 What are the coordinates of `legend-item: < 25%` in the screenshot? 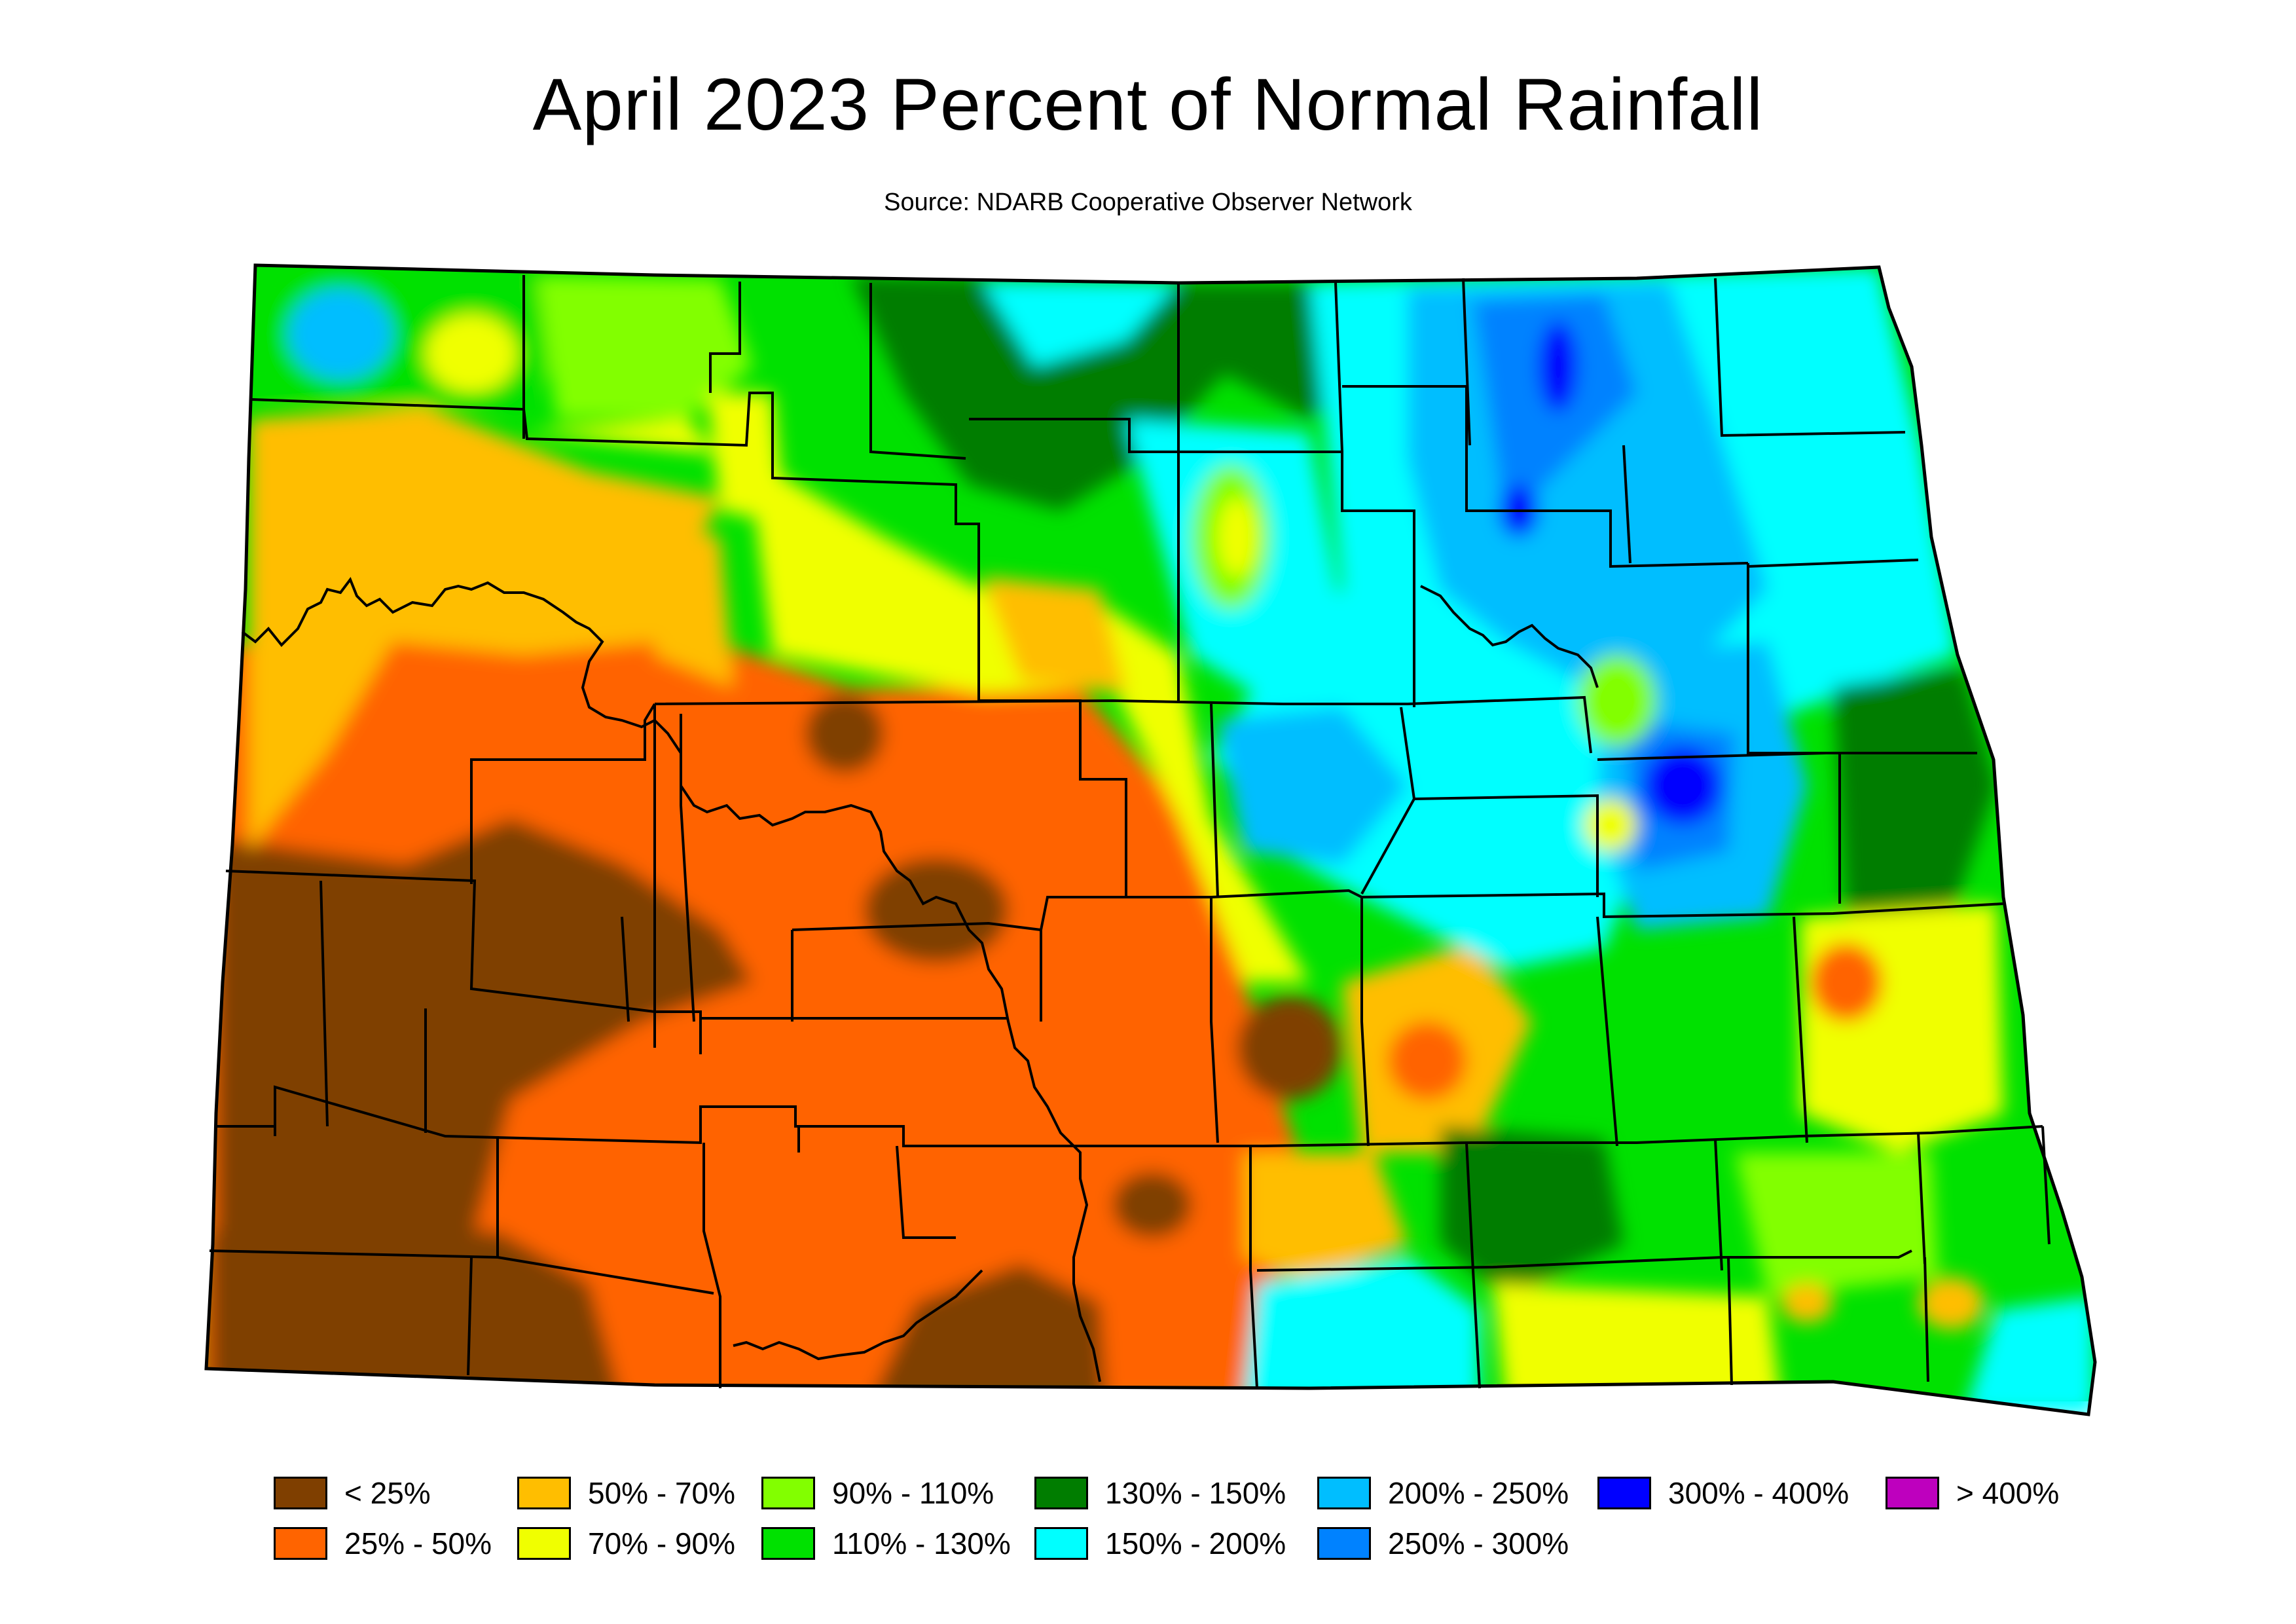 It's located at (352, 1493).